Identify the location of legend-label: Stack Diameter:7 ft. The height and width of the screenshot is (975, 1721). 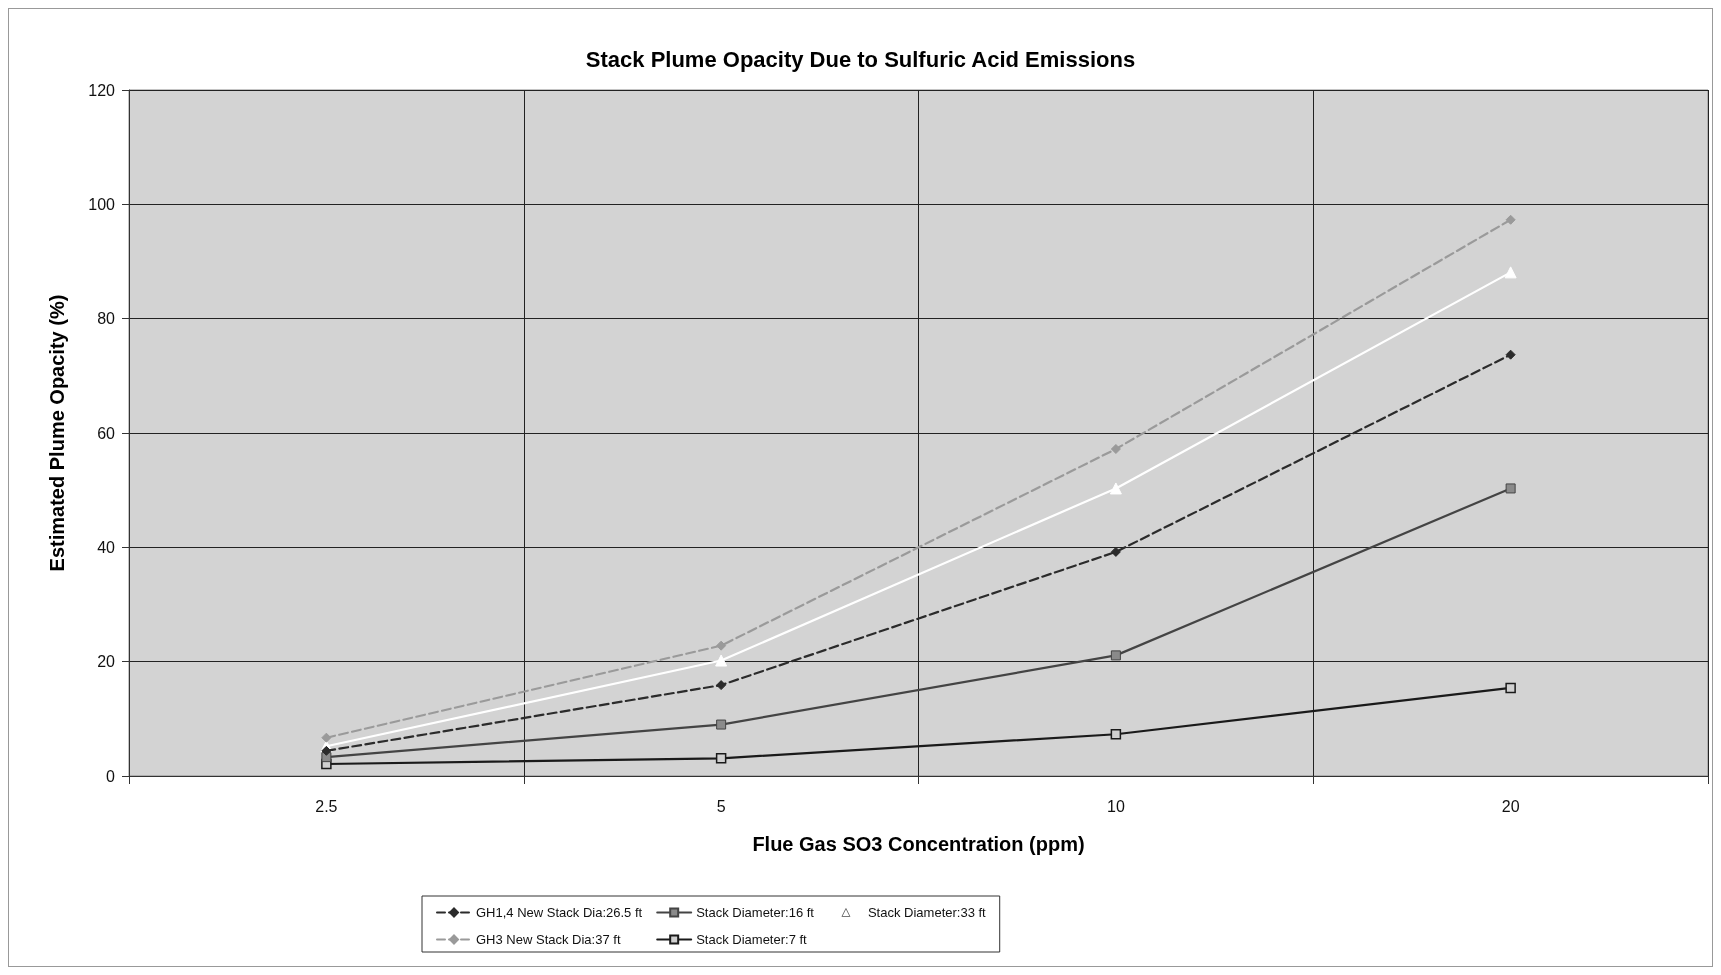
(752, 939).